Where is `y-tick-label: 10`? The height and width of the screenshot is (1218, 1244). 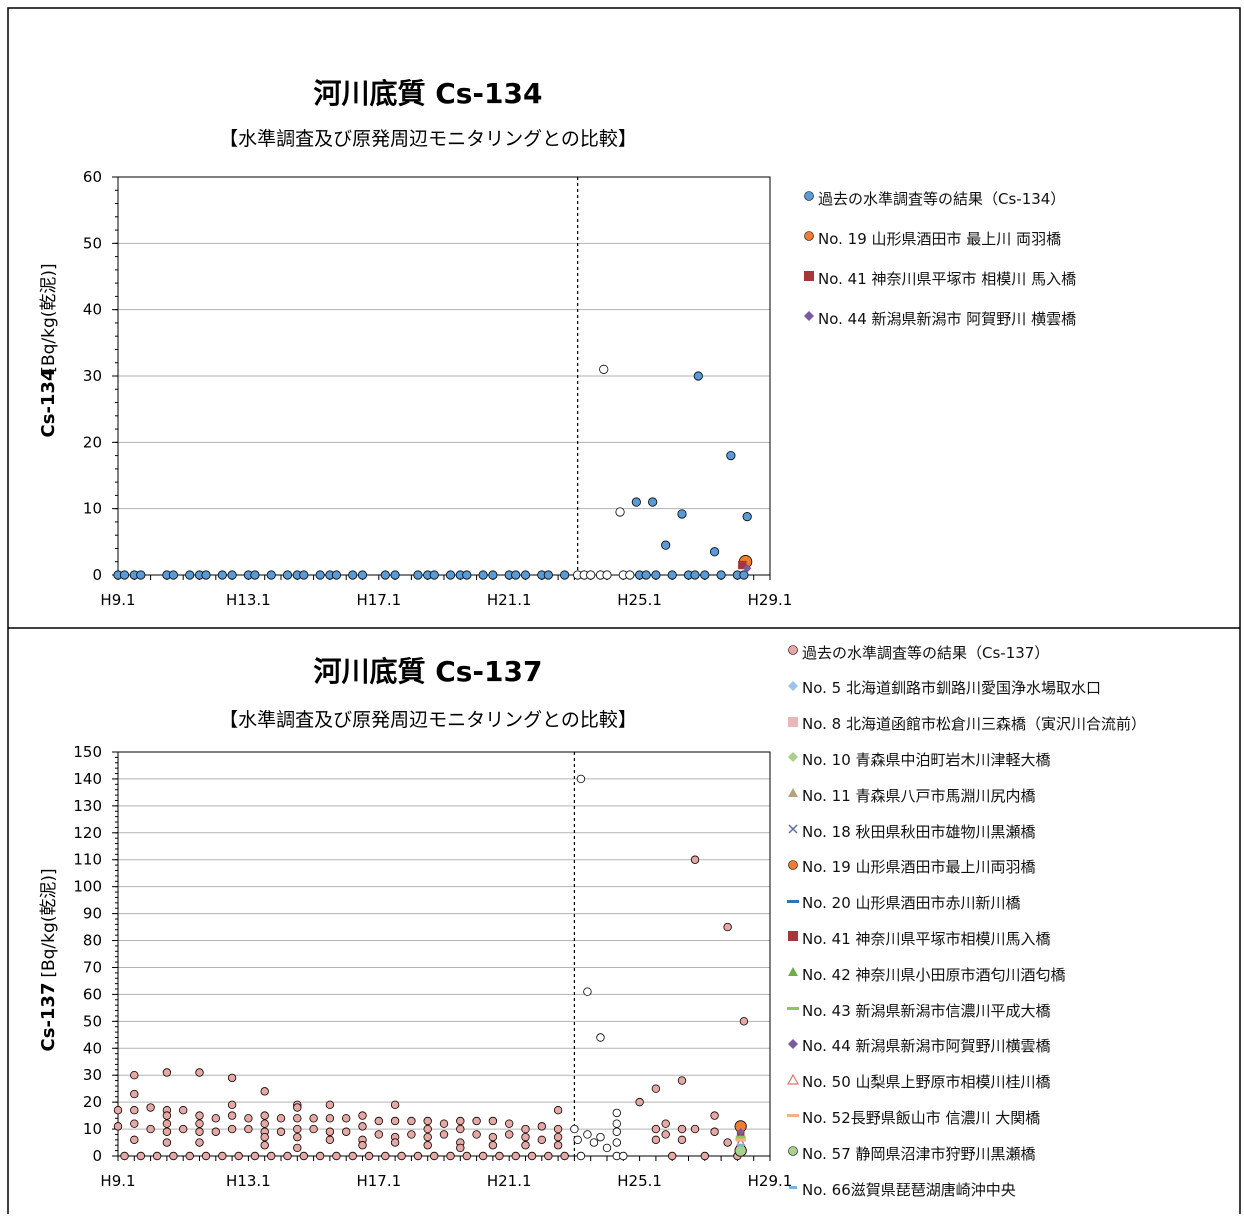
y-tick-label: 10 is located at coordinates (92, 509).